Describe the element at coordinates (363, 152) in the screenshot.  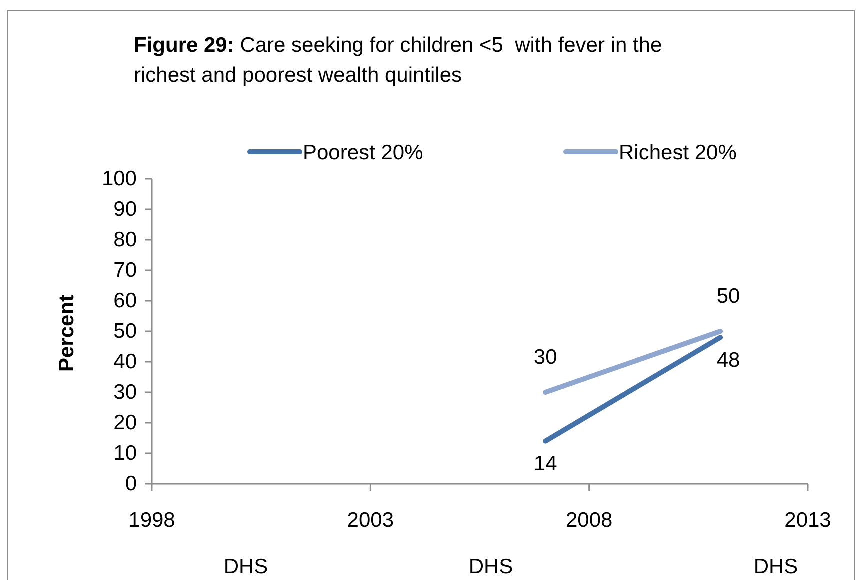
I see `legend-label: Poorest 20%` at that location.